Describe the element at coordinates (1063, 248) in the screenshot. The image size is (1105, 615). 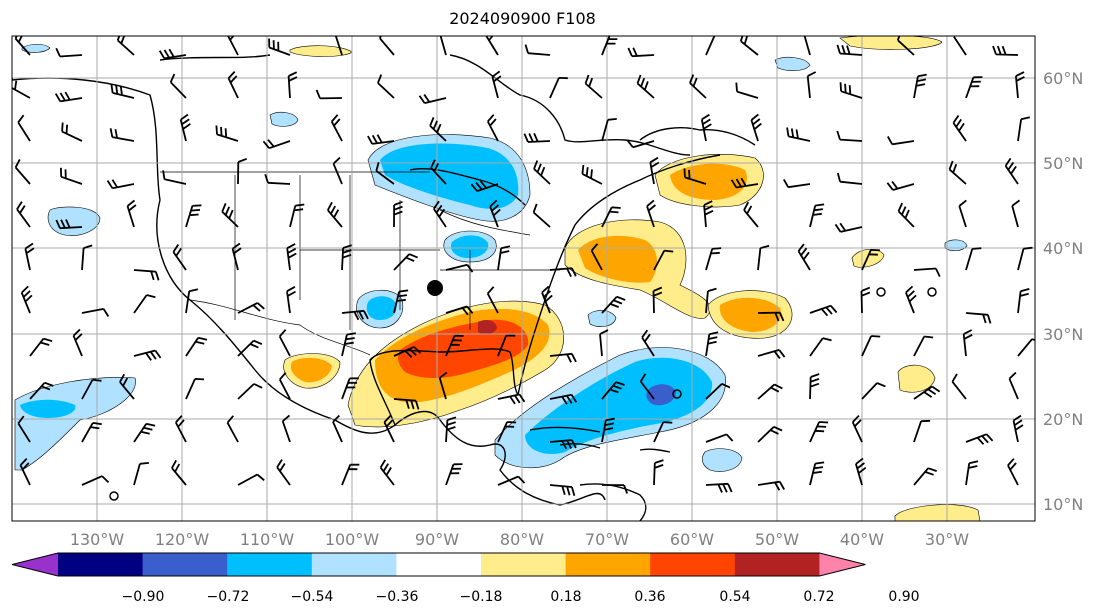
I see `lat-label: 40°N` at that location.